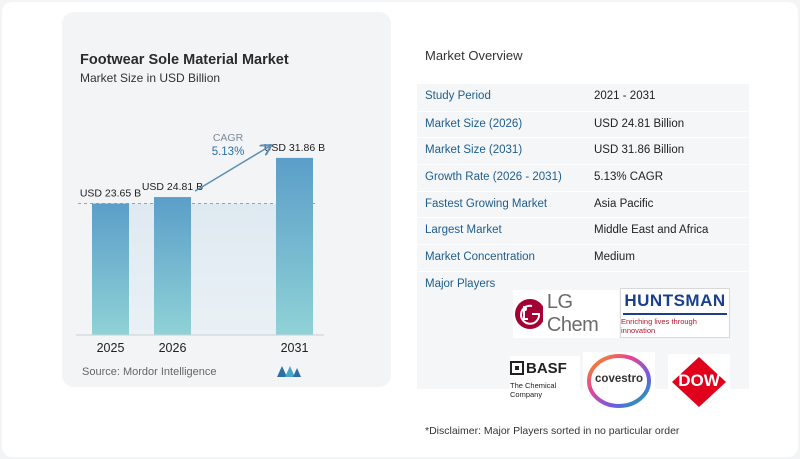 This screenshot has width=800, height=459. I want to click on overview-value: Middle East and Africa, so click(651, 230).